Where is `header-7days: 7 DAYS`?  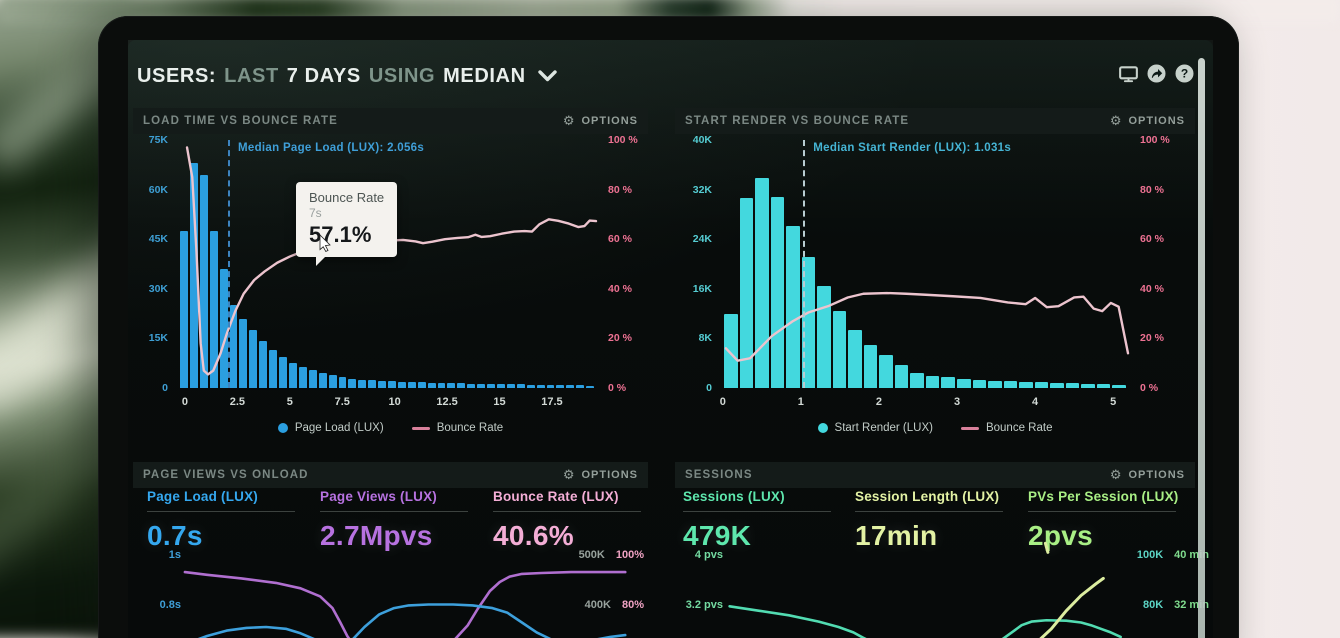 header-7days: 7 DAYS is located at coordinates (323, 75).